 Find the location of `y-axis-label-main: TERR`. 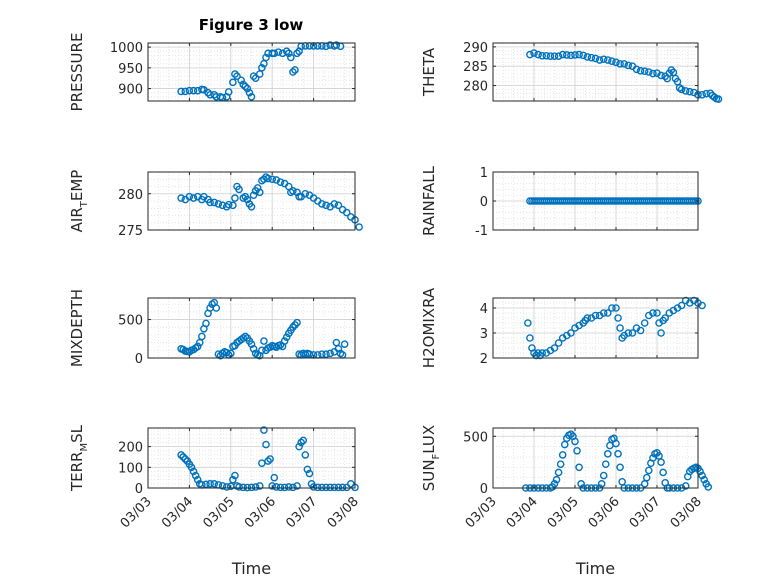

y-axis-label-main: TERR is located at coordinates (77, 472).